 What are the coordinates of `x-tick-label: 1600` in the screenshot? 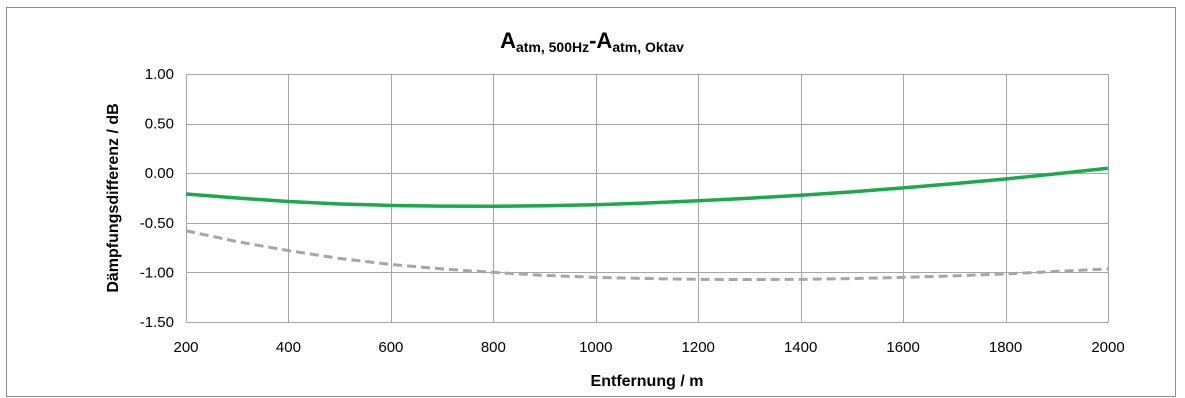 It's located at (902, 347).